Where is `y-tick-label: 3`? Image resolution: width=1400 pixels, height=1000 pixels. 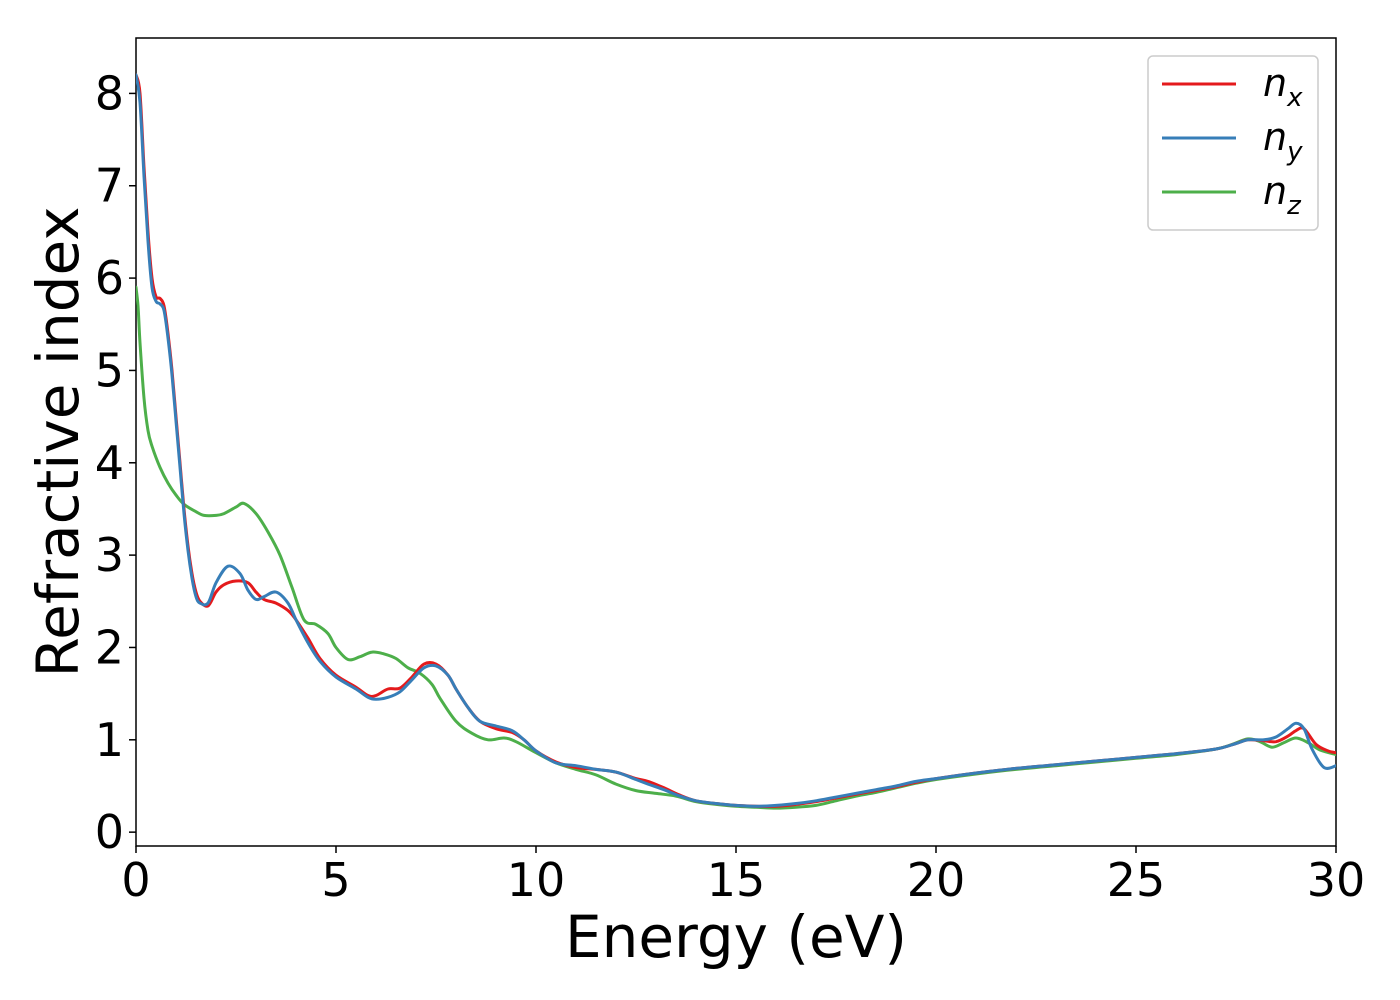
y-tick-label: 3 is located at coordinates (109, 555).